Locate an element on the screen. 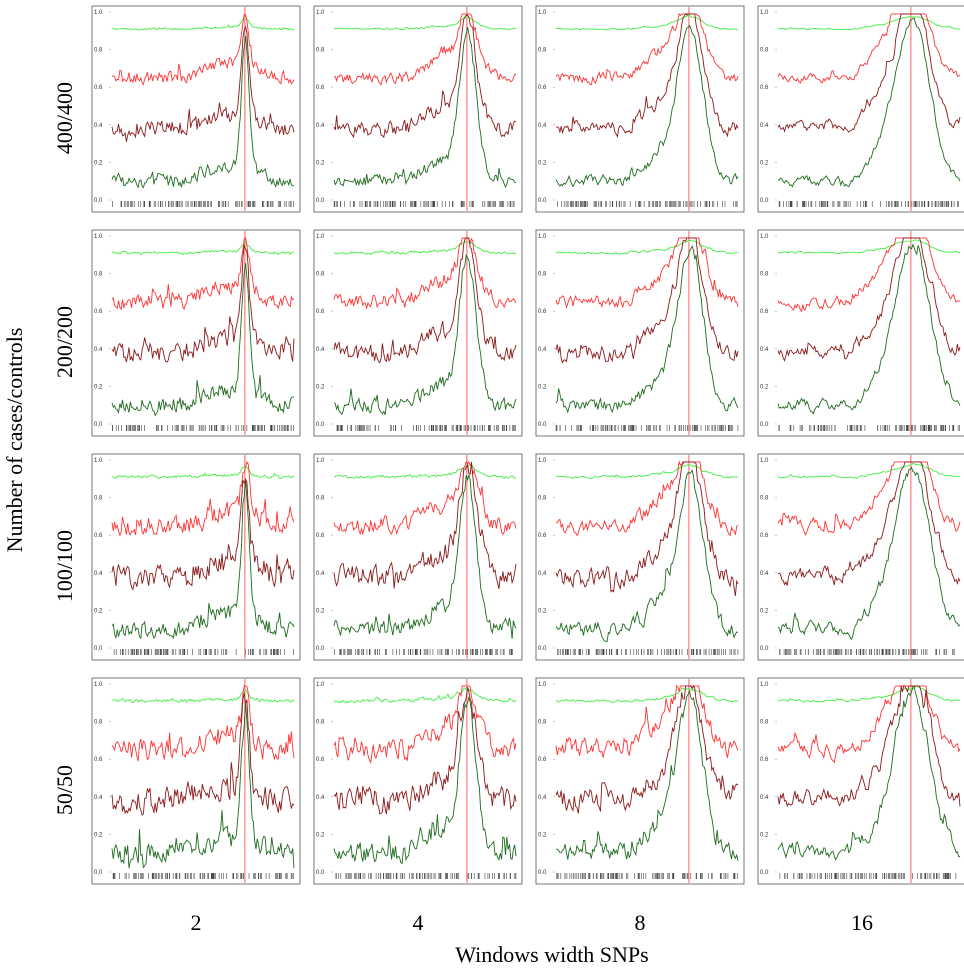 The height and width of the screenshot is (969, 964). row-label: 200/200 is located at coordinates (64, 342).